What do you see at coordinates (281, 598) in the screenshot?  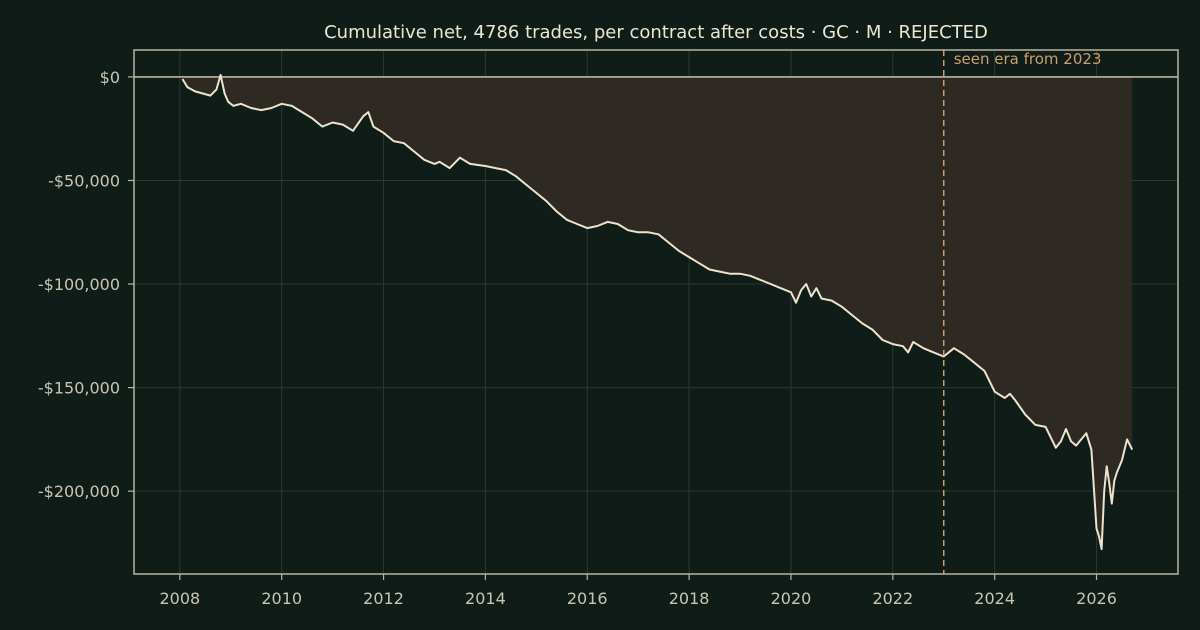 I see `x-tick-label: 2010` at bounding box center [281, 598].